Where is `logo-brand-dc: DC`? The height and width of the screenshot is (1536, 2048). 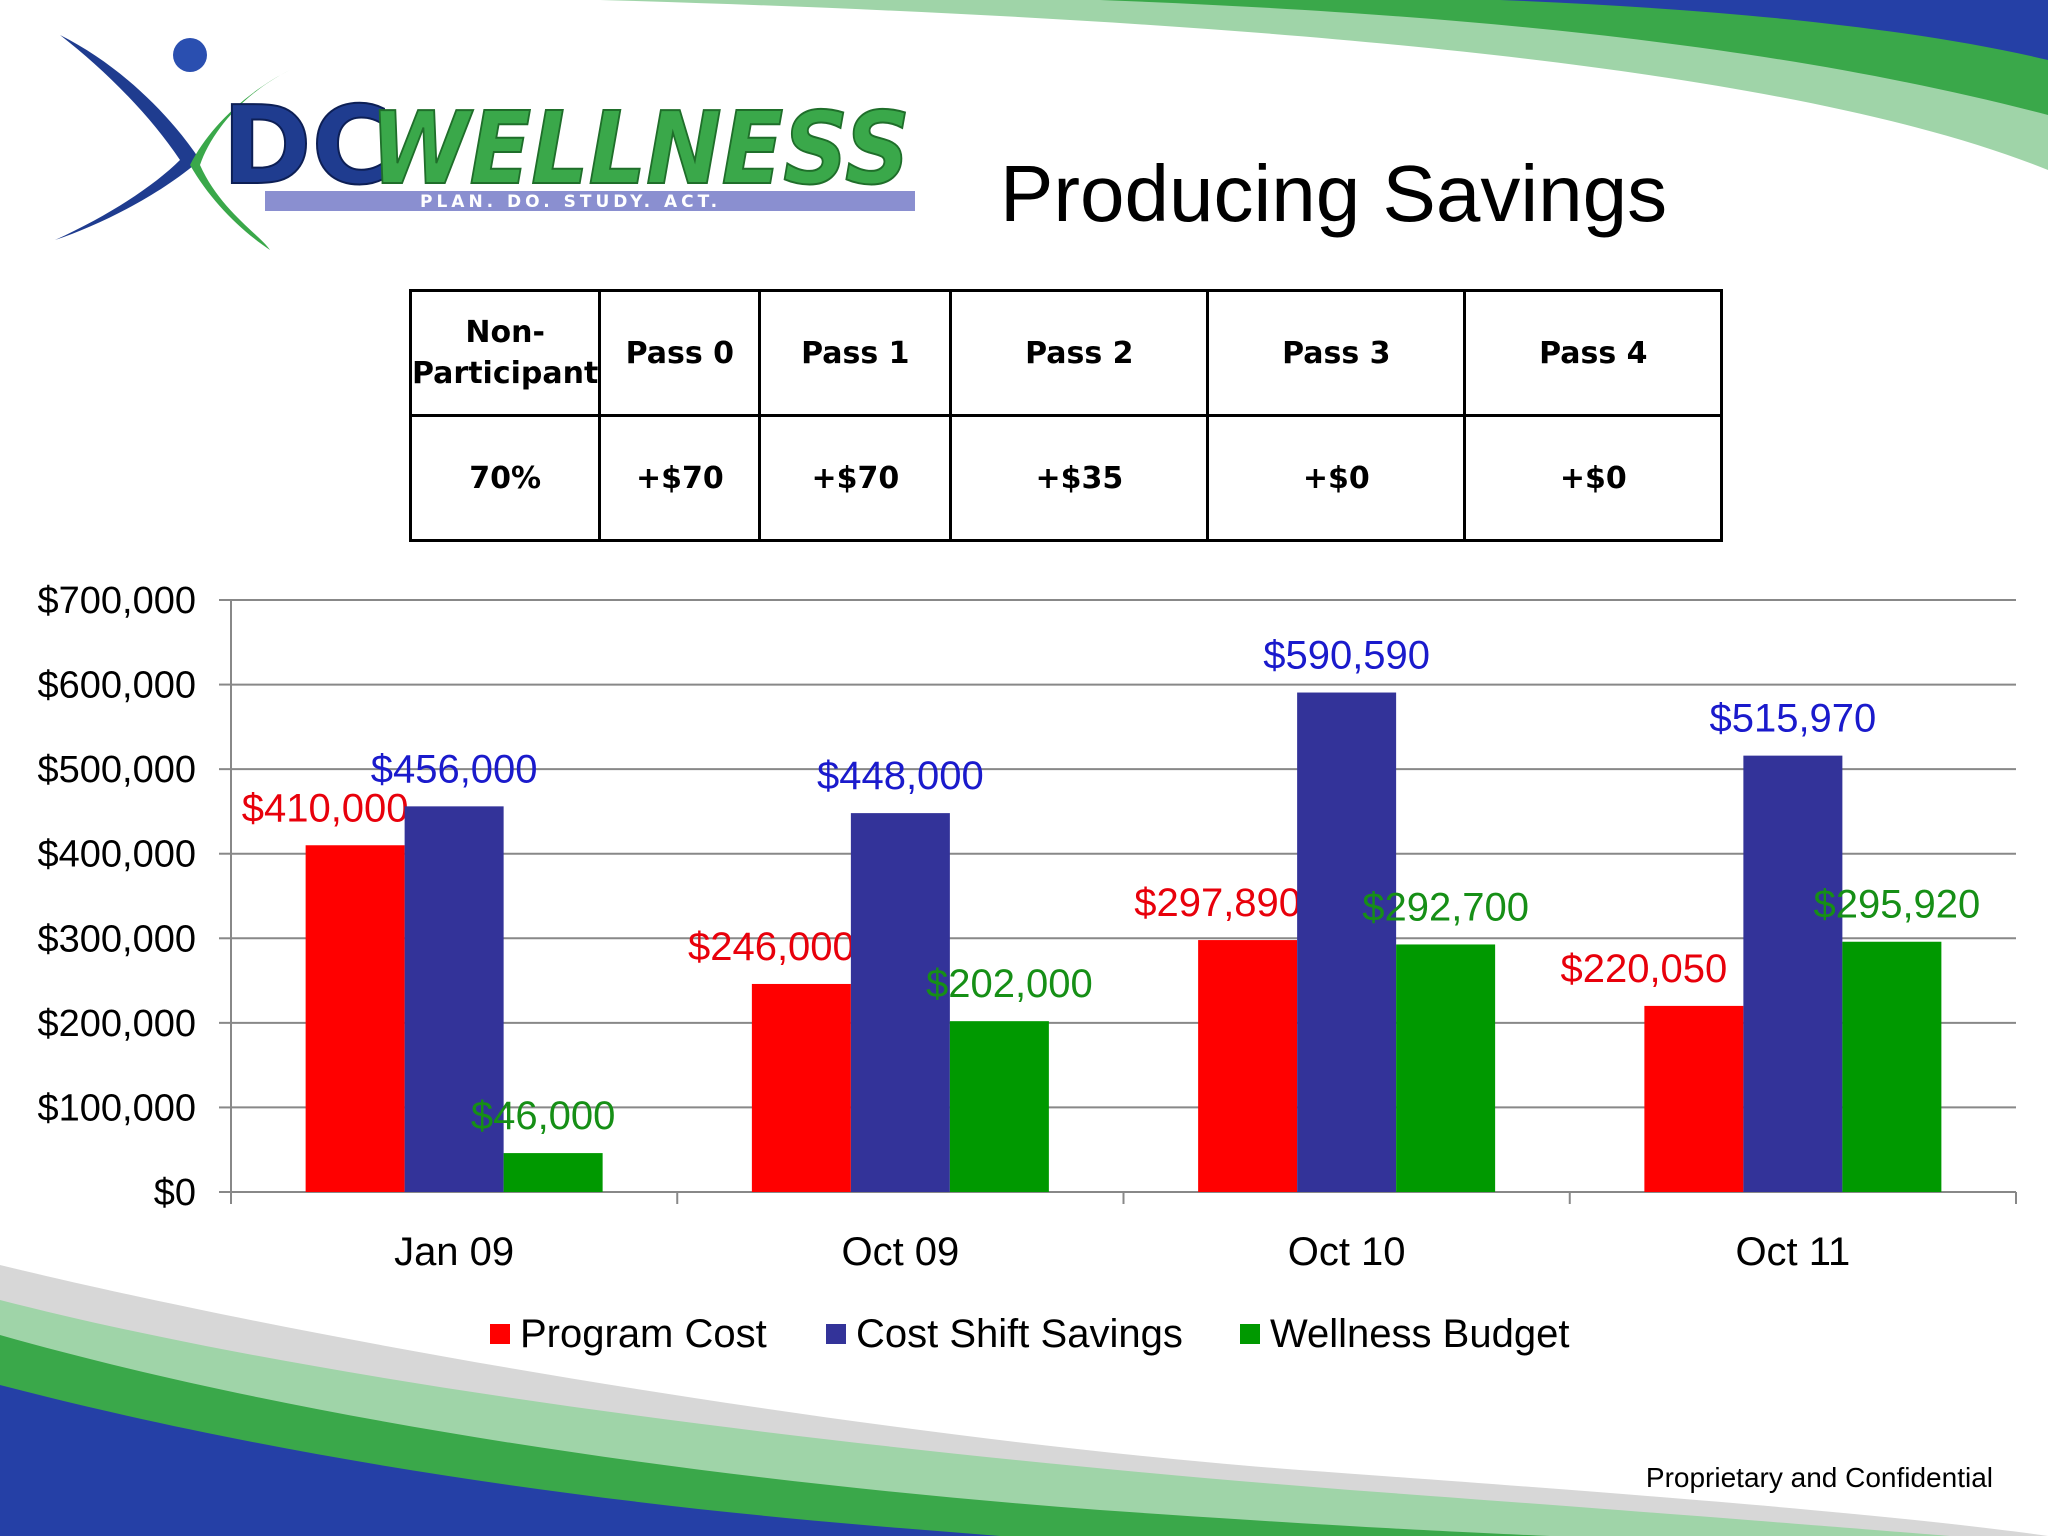
logo-brand-dc: DC is located at coordinates (306, 146).